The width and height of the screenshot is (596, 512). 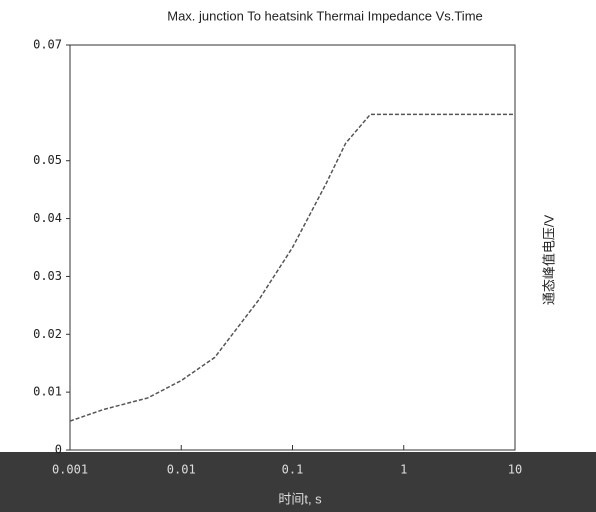 I want to click on y-tick-label: 0.07, so click(x=47, y=45).